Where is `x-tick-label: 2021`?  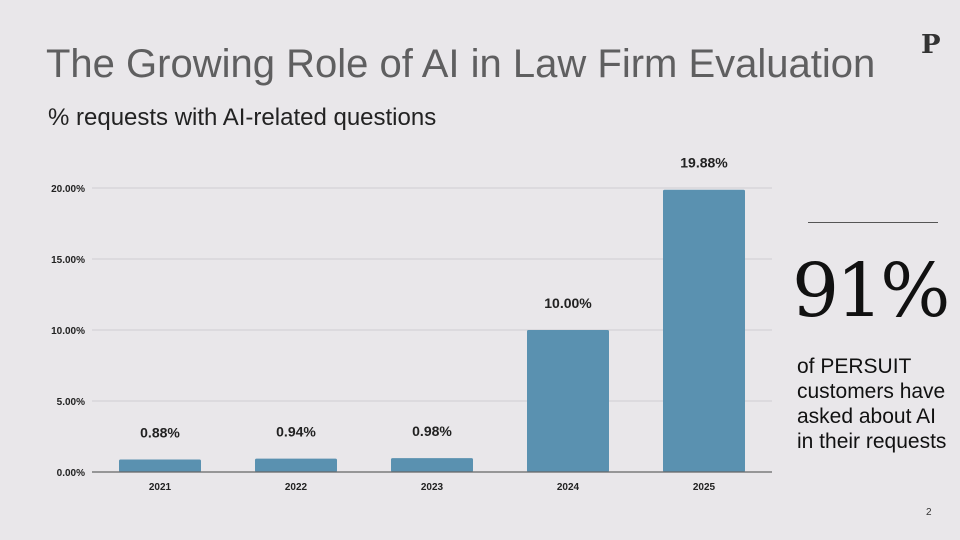 x-tick-label: 2021 is located at coordinates (160, 487).